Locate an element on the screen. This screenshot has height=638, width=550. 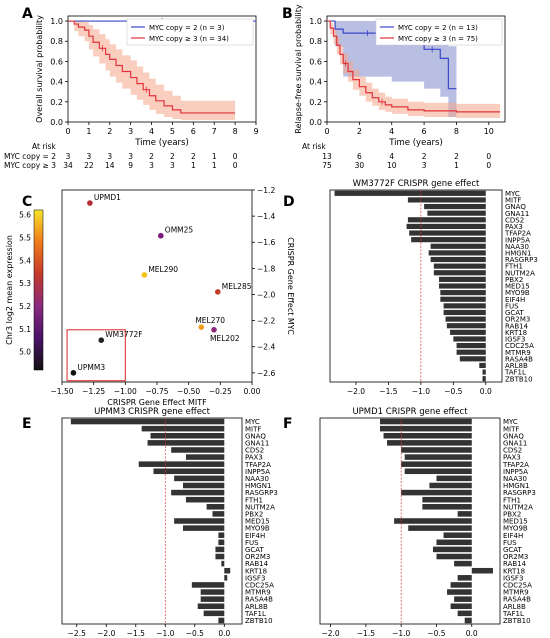
x-tick-label: −1.5 is located at coordinates (136, 633).